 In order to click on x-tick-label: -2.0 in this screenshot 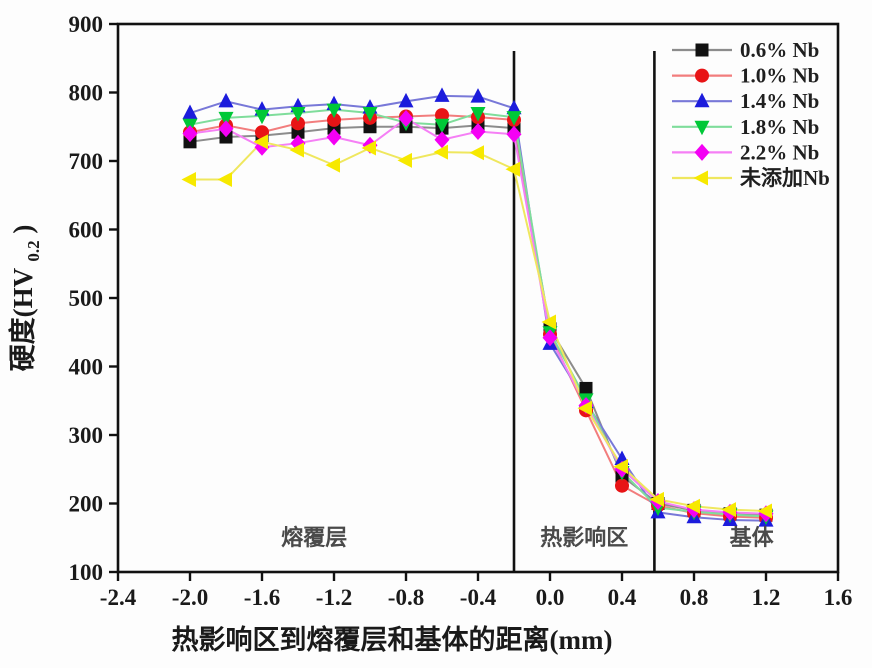, I will do `click(190, 597)`.